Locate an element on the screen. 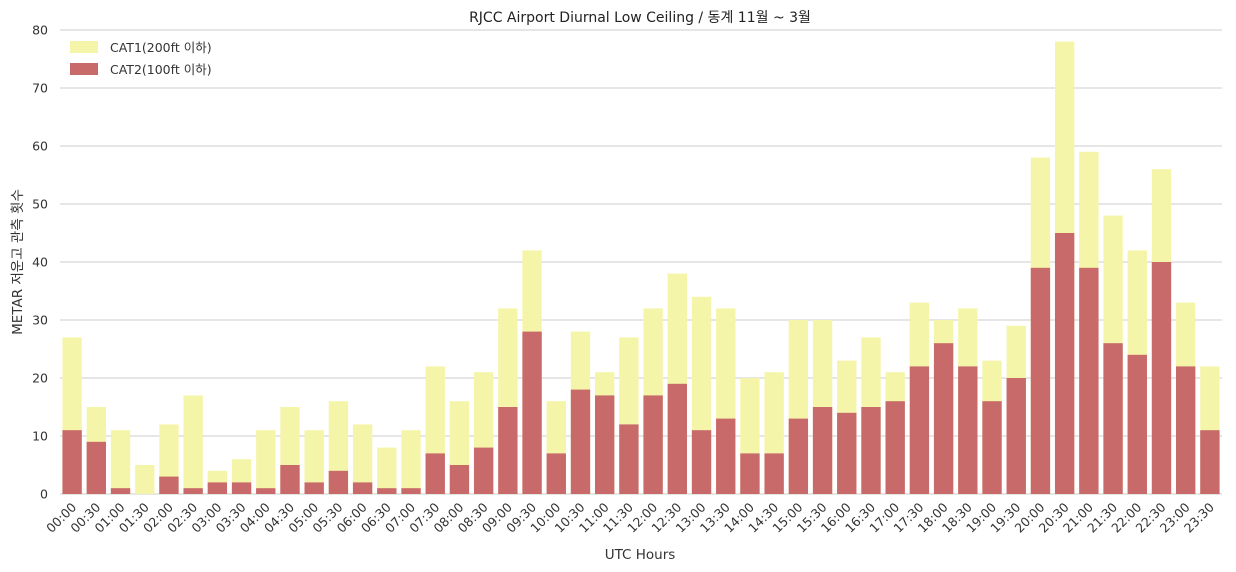 This screenshot has width=1236, height=572. y-tick-label: 20 is located at coordinates (40, 378).